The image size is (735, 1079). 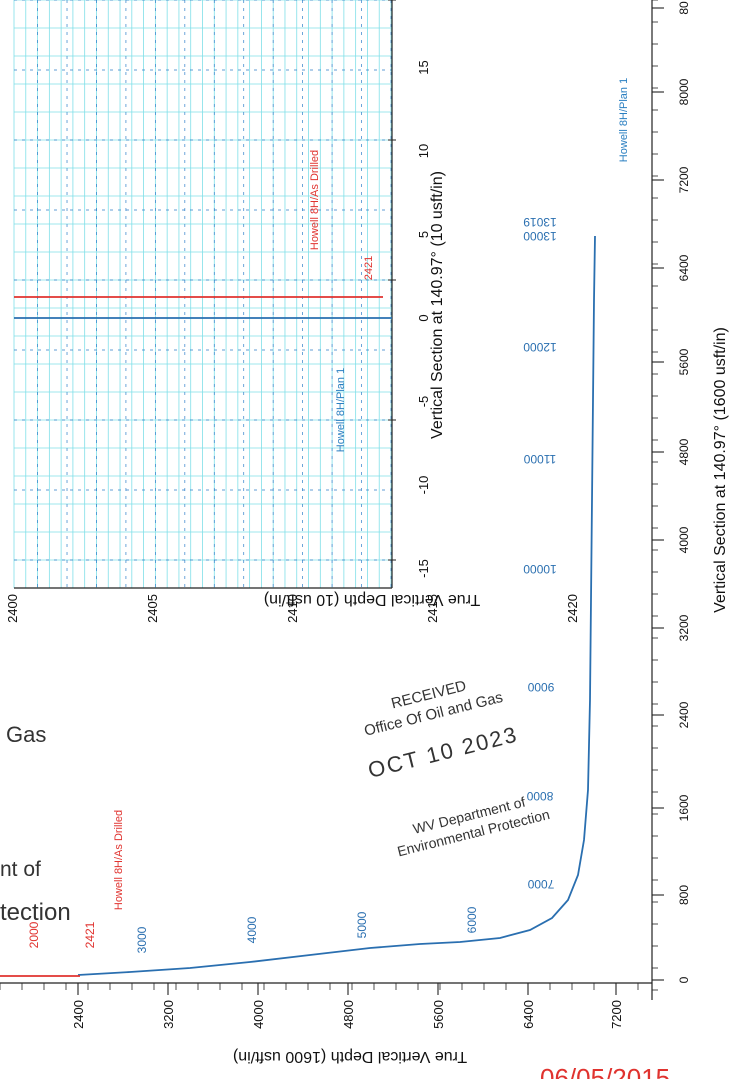 What do you see at coordinates (12, 608) in the screenshot?
I see `inset-x-tick-label: 2400` at bounding box center [12, 608].